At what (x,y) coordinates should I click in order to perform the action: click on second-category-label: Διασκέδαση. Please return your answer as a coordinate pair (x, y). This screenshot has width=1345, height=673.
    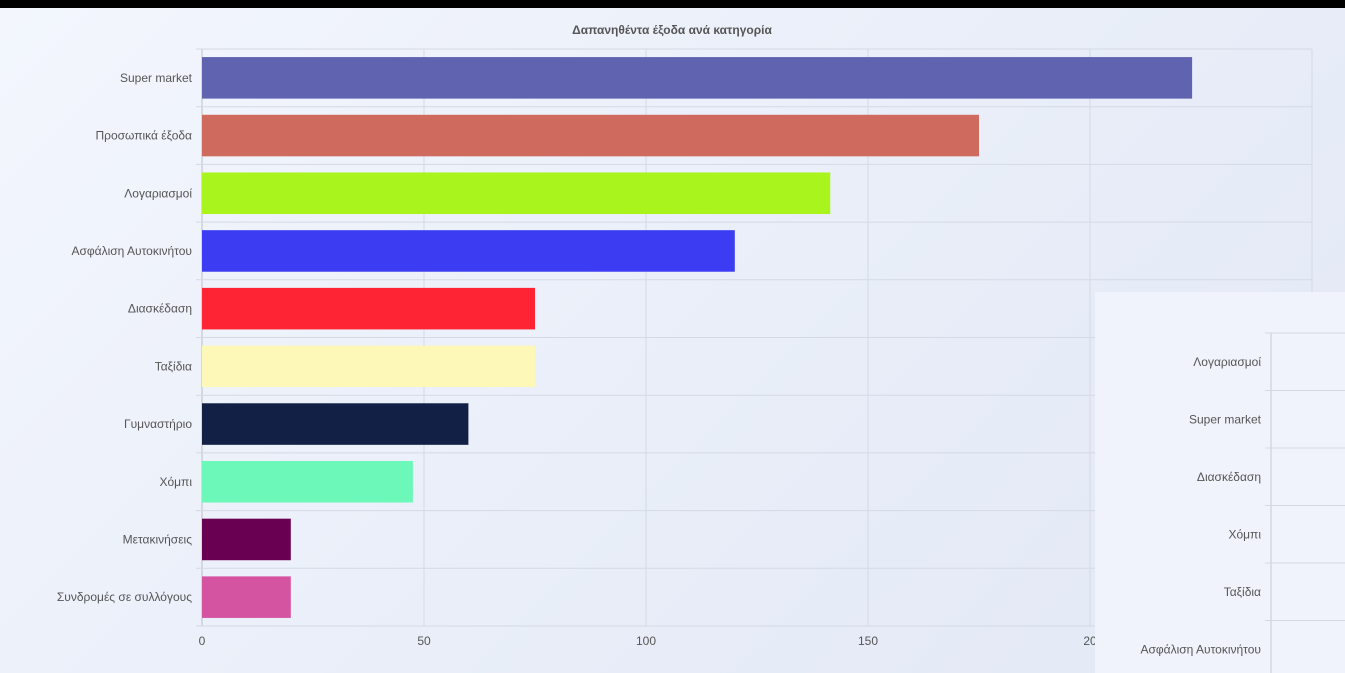
    Looking at the image, I should click on (1229, 477).